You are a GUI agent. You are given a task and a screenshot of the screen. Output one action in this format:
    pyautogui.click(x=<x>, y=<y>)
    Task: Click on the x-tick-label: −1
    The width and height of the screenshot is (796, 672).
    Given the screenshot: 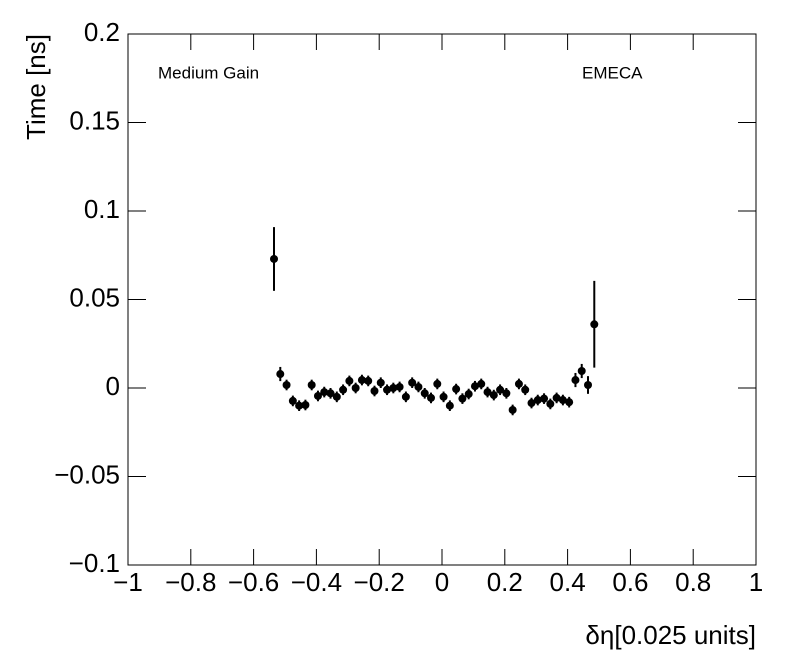 What is the action you would take?
    pyautogui.click(x=128, y=582)
    